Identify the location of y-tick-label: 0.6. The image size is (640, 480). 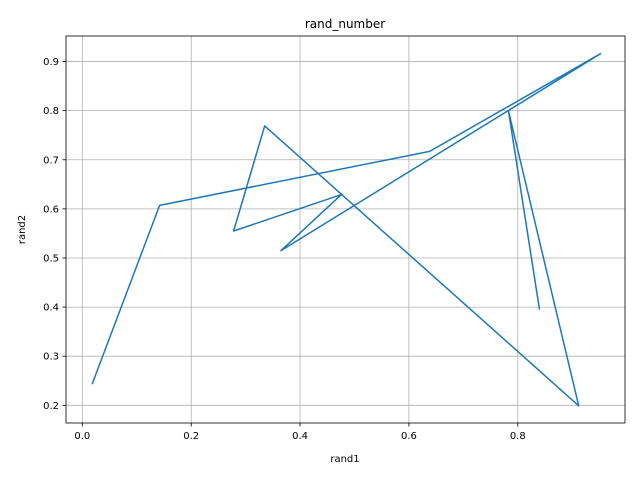
(51, 209).